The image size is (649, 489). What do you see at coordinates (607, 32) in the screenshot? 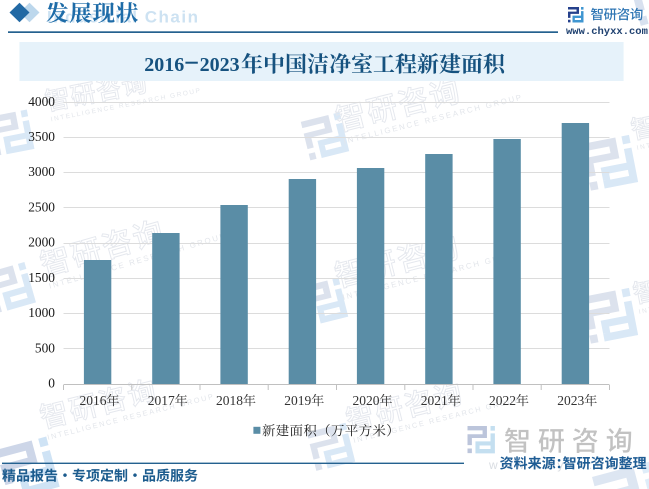
I see `svg-text: www.chyxx.com` at bounding box center [607, 32].